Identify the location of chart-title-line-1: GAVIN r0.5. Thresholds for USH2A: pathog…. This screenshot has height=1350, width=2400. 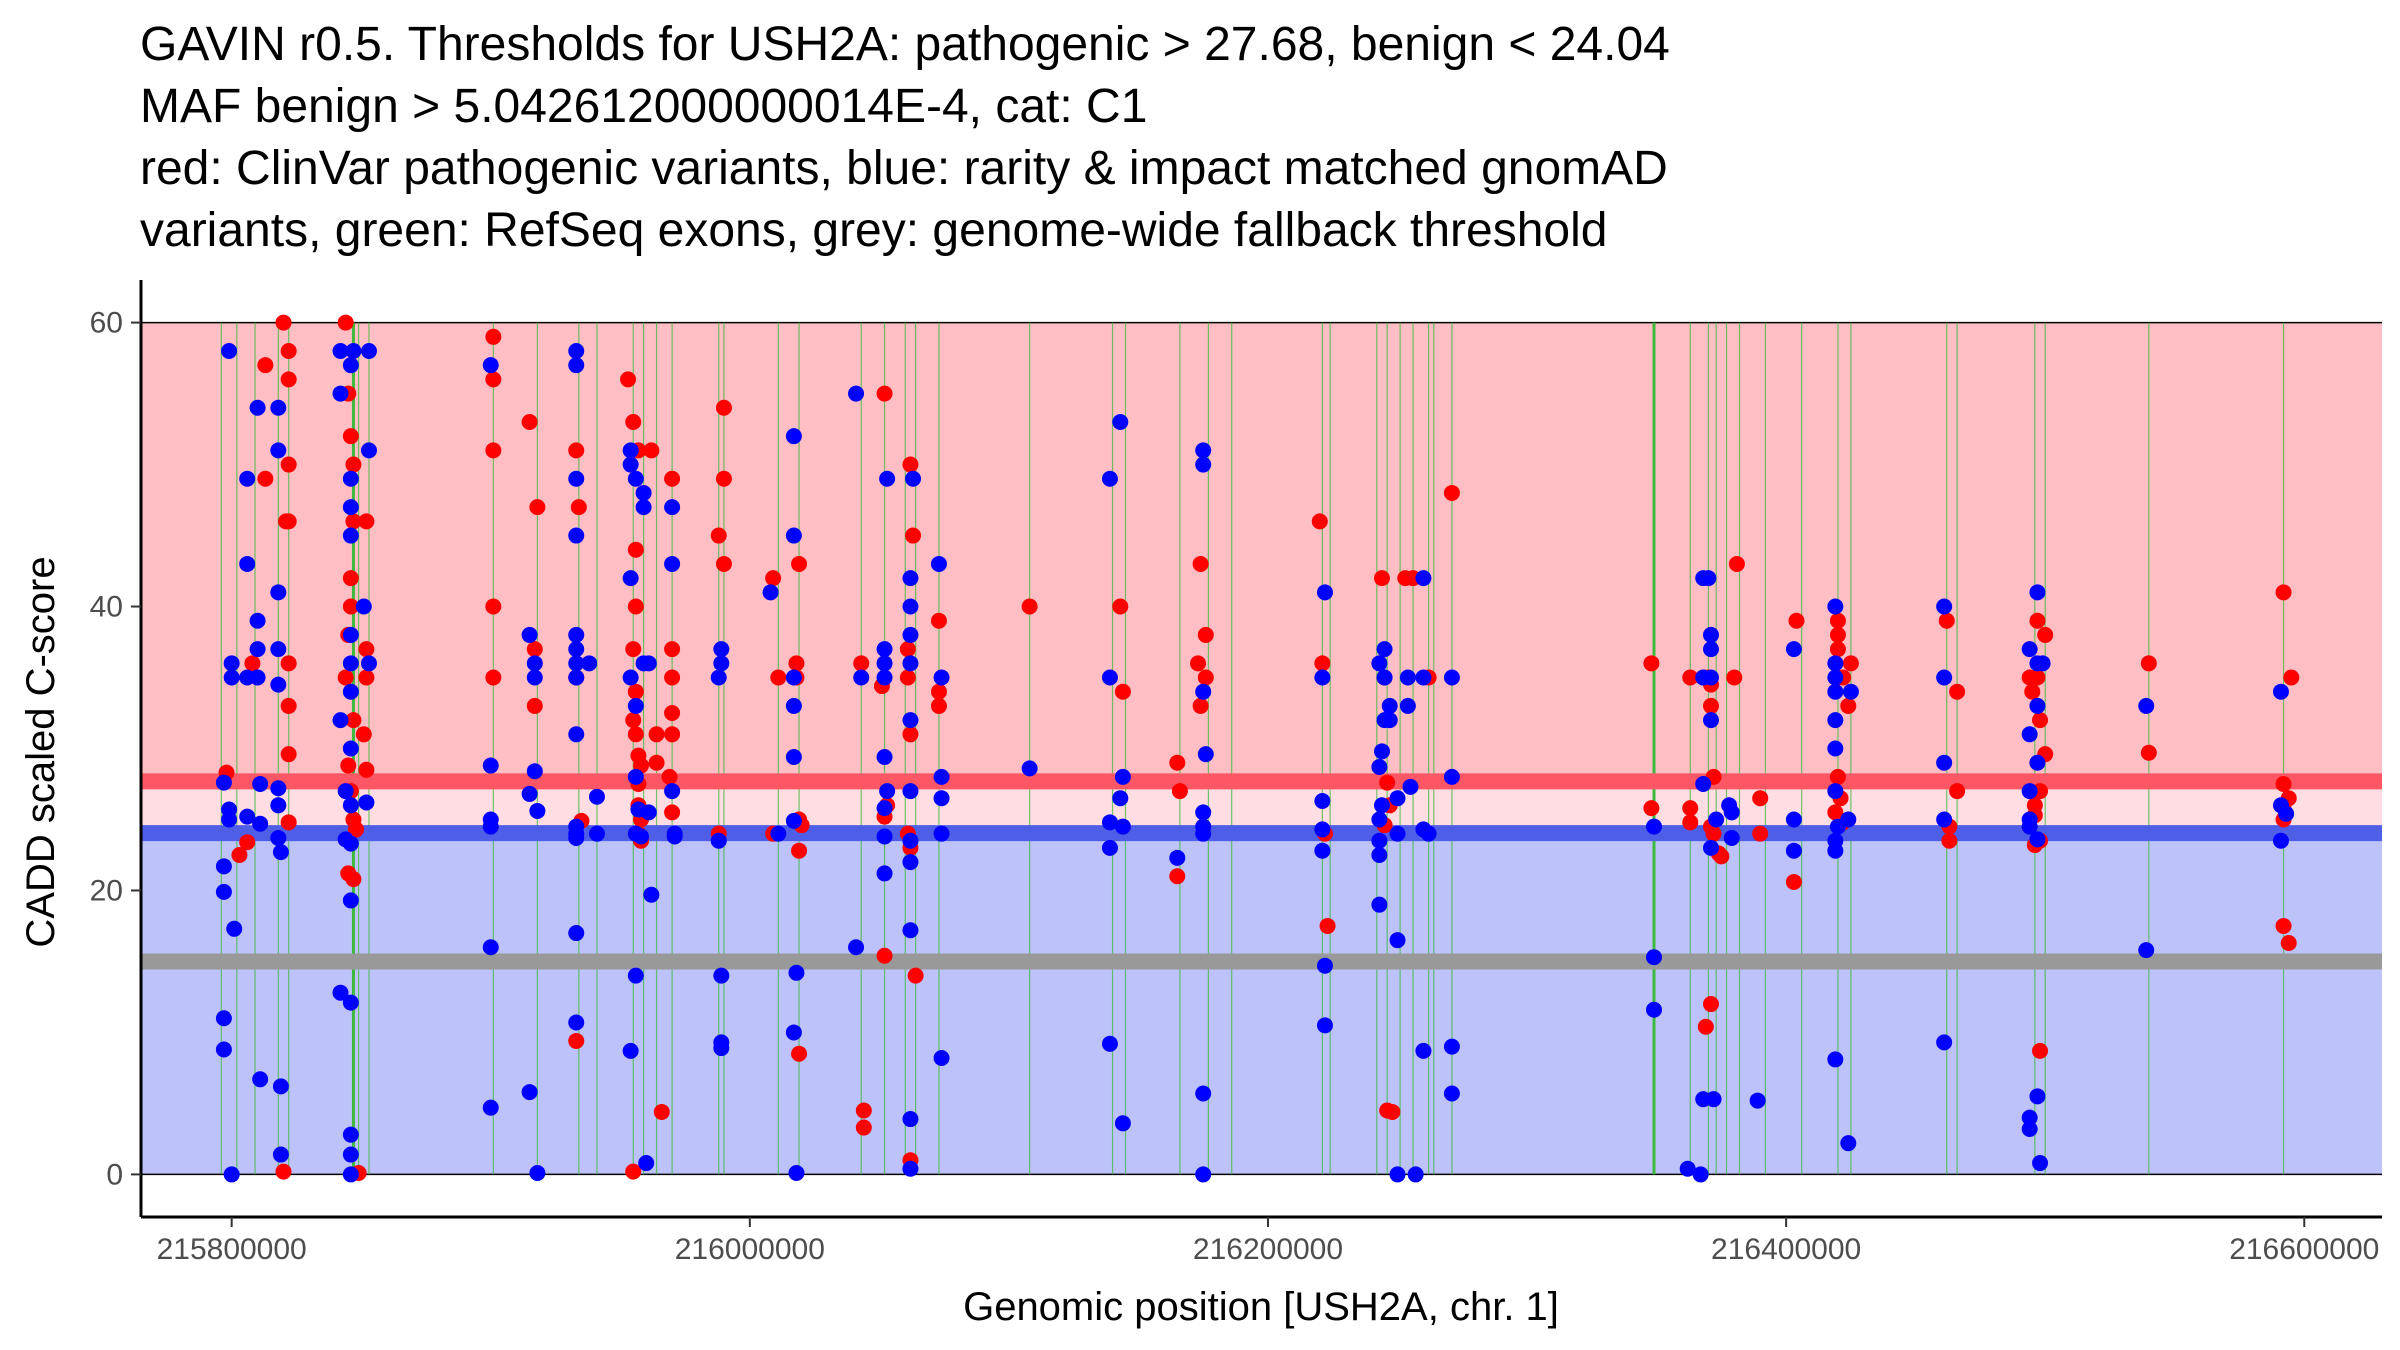
(905, 44).